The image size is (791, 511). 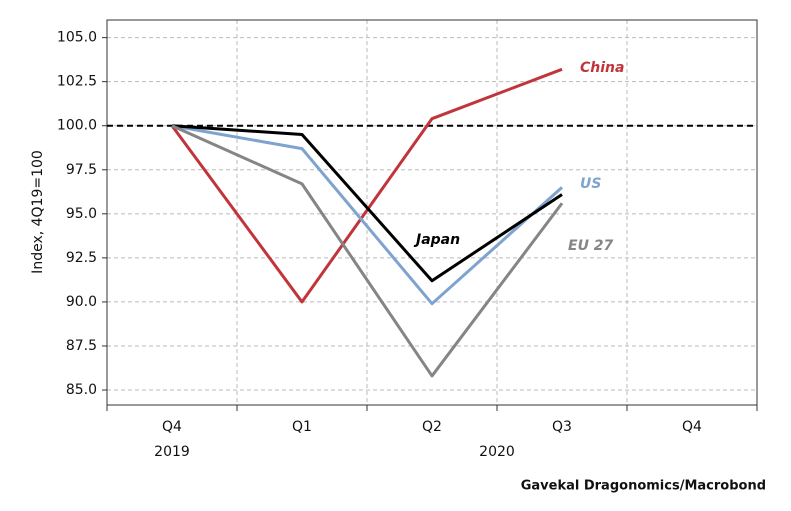 What do you see at coordinates (77, 126) in the screenshot?
I see `y-tick-label: 100.0` at bounding box center [77, 126].